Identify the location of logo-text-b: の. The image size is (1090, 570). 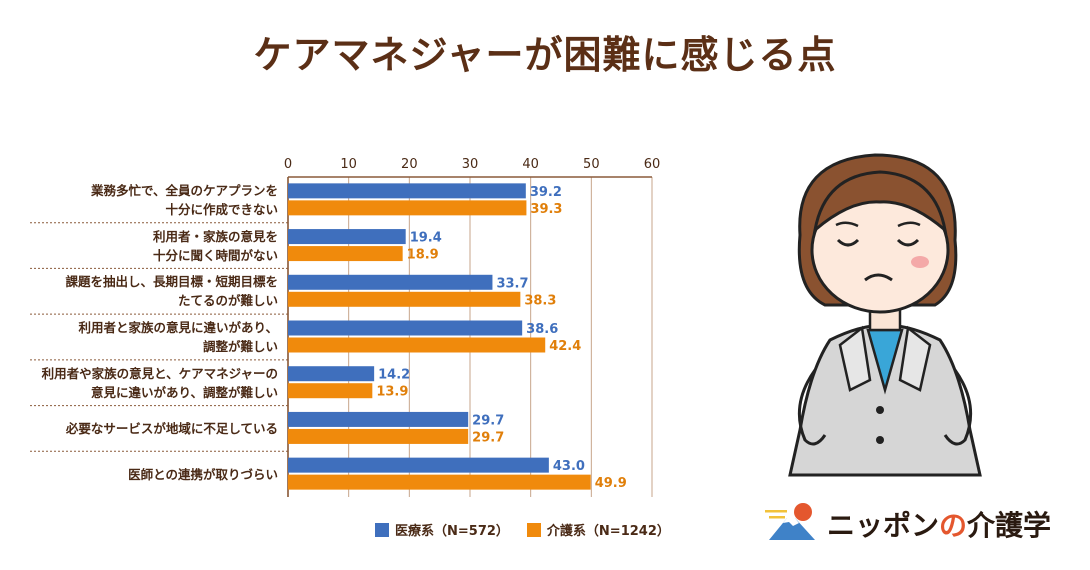
(953, 525).